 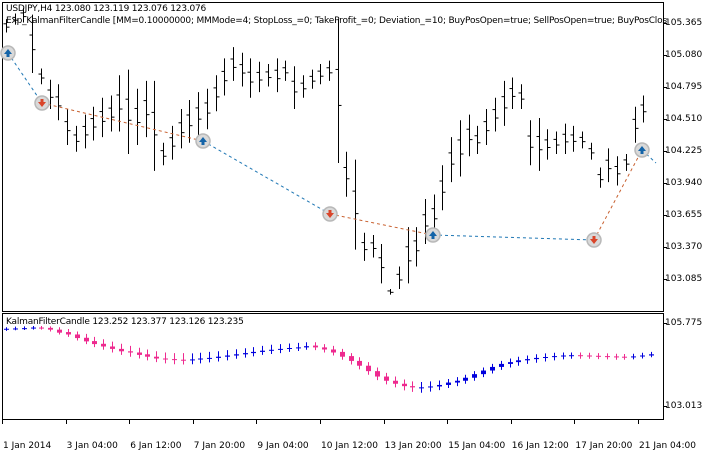 I want to click on price-tick-label: 105.080, so click(x=682, y=55).